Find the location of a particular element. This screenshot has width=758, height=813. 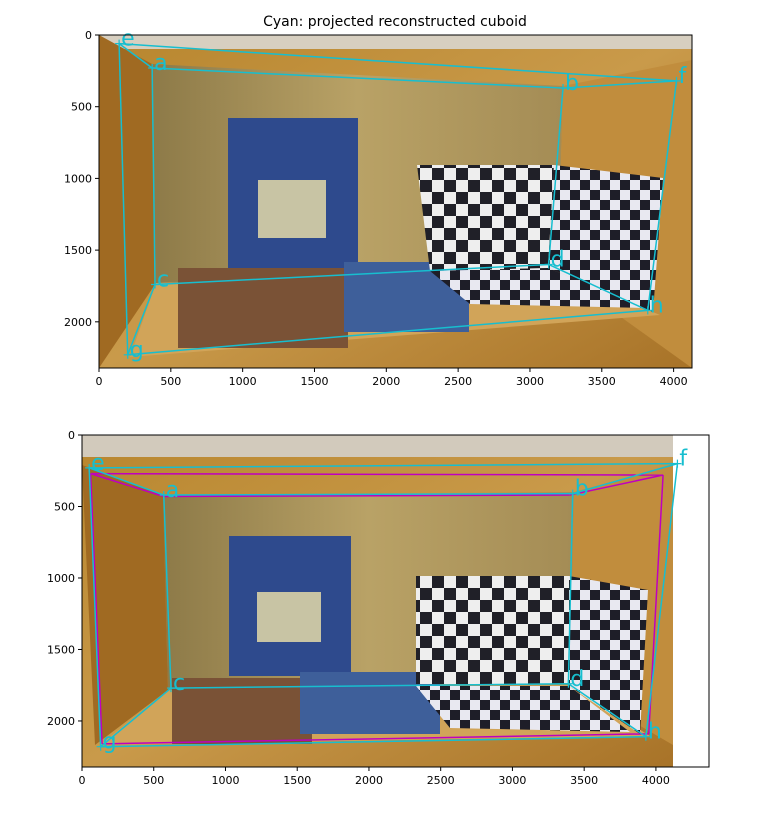

x-tick-label: 2500 is located at coordinates (441, 780).